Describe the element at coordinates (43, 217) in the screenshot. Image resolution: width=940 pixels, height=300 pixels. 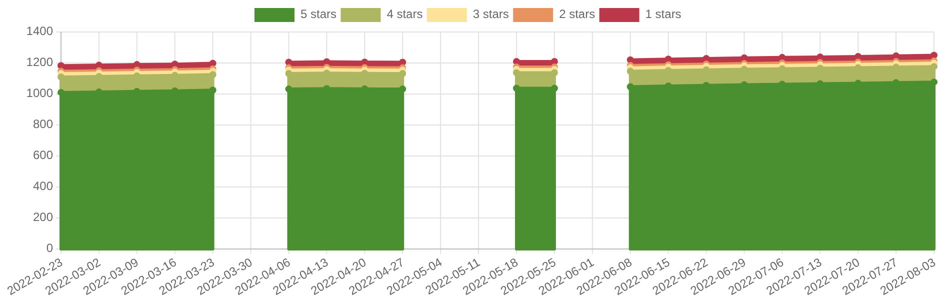
I see `y-tick-label: 200` at that location.